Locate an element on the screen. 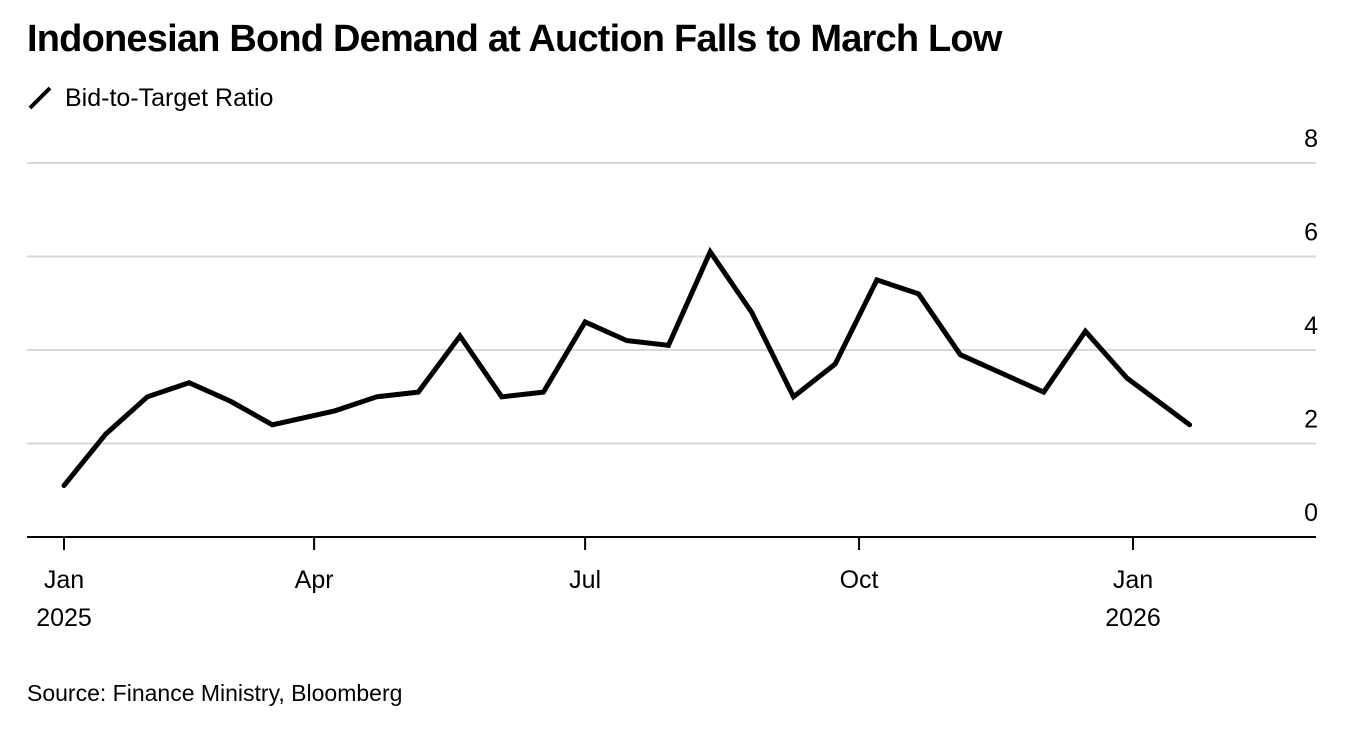  x-tick-year-label: 2025 is located at coordinates (64, 618).